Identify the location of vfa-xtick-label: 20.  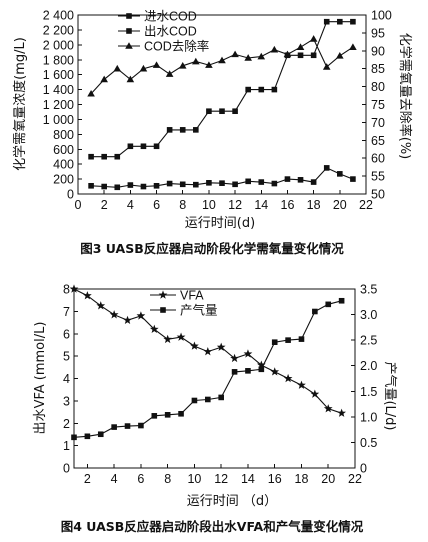
(328, 479).